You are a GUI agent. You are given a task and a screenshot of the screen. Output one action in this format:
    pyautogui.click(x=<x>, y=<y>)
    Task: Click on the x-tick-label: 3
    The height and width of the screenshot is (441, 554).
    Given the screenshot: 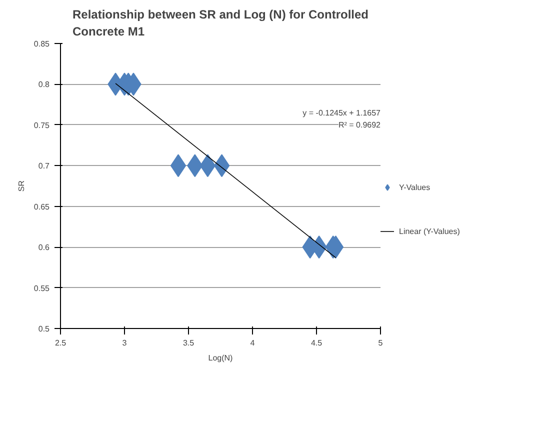 What is the action you would take?
    pyautogui.click(x=125, y=343)
    